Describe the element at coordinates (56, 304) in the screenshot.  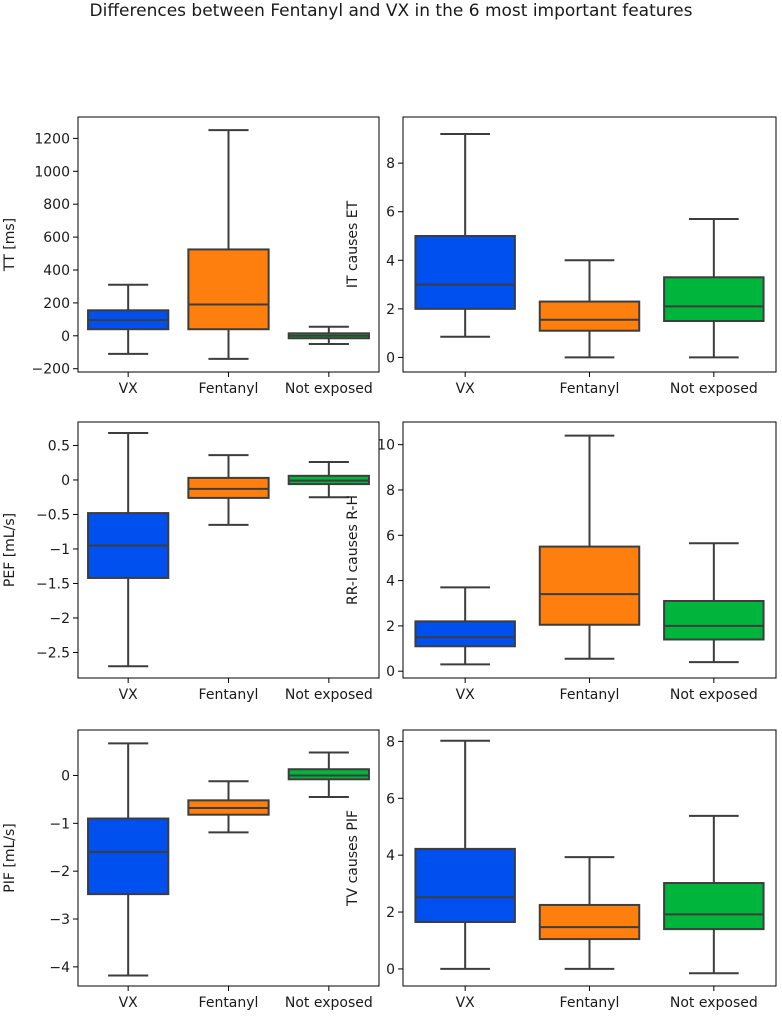
I see `y-tick-label: 200` at that location.